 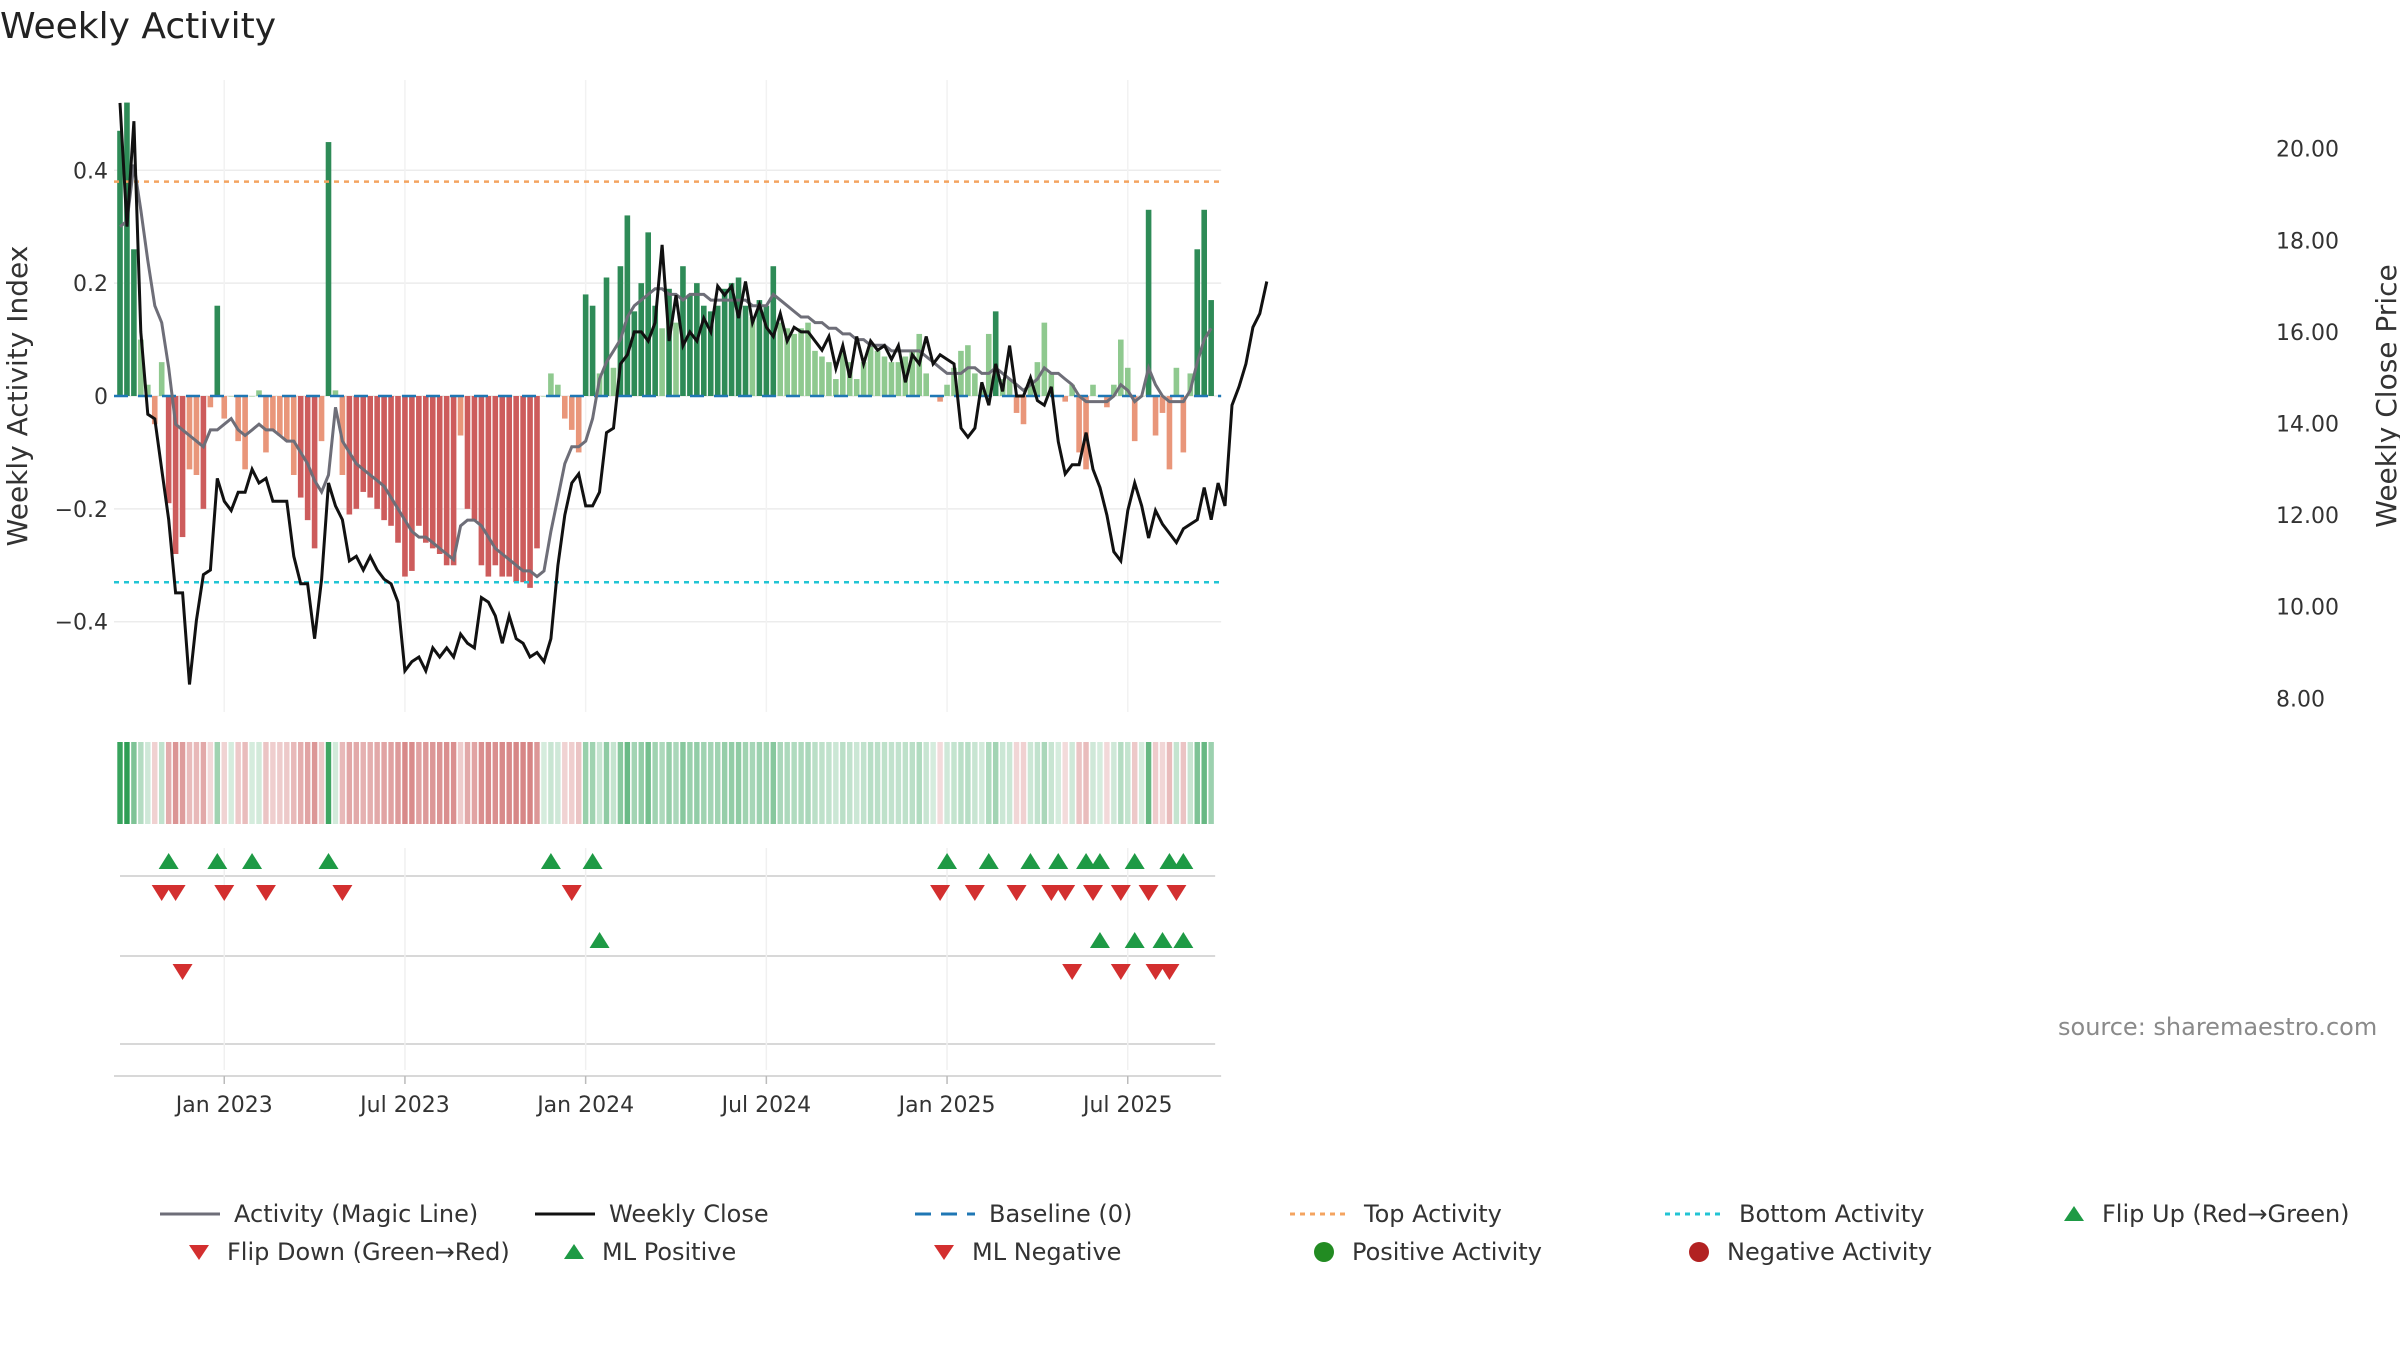 What do you see at coordinates (668, 959) in the screenshot?
I see `flip-markers` at bounding box center [668, 959].